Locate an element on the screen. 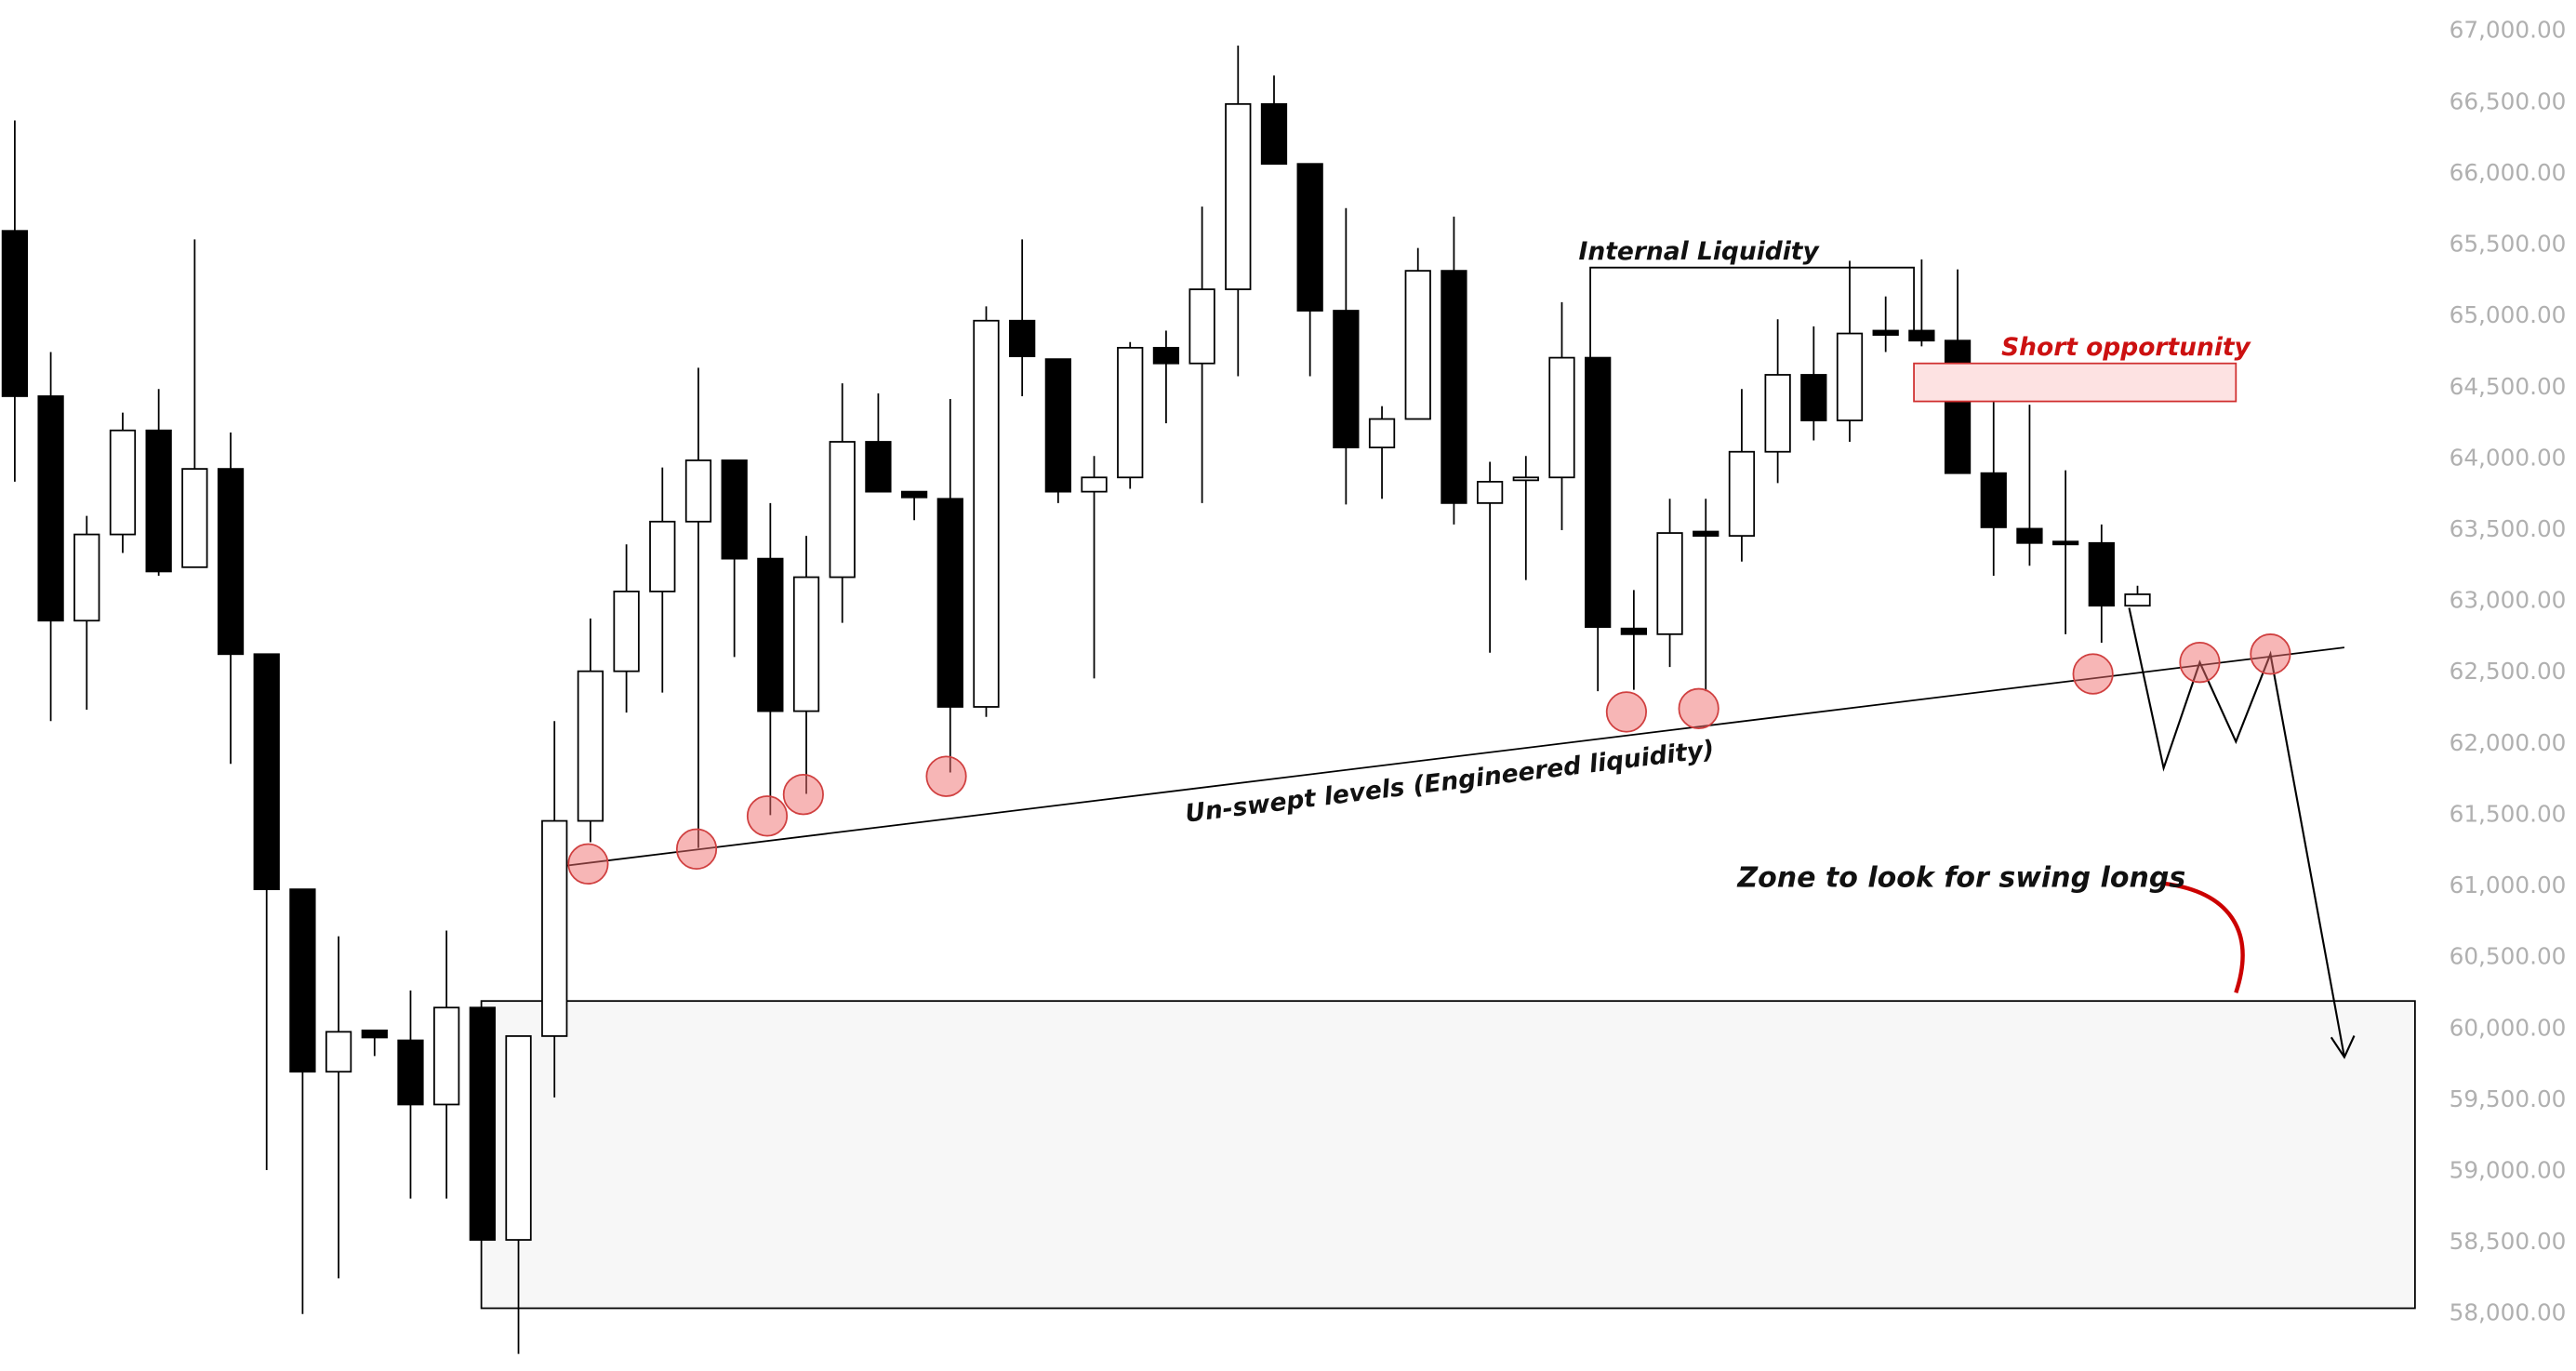 This screenshot has width=2576, height=1371. annotation: Un-swept levels (Engineered liquidity) is located at coordinates (1450, 782).